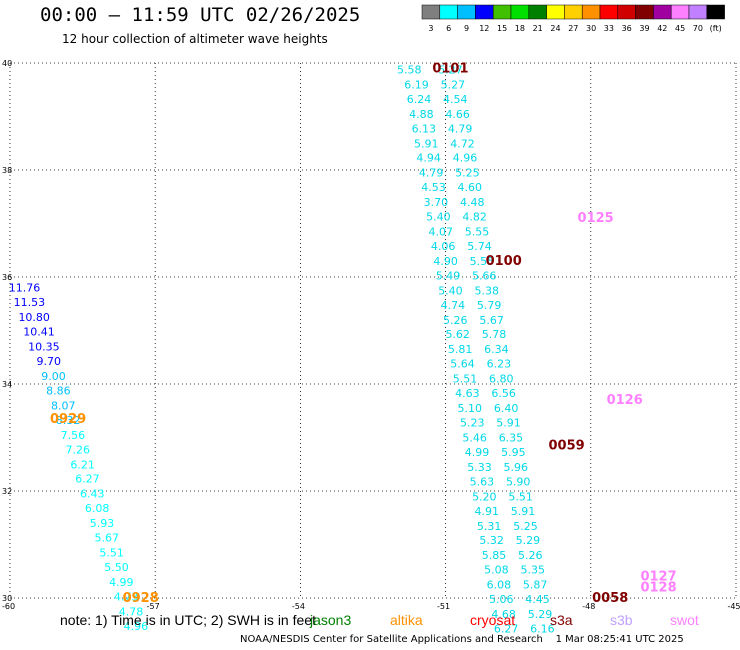 This screenshot has width=740, height=650. I want to click on swh-value: 5.31, so click(489, 526).